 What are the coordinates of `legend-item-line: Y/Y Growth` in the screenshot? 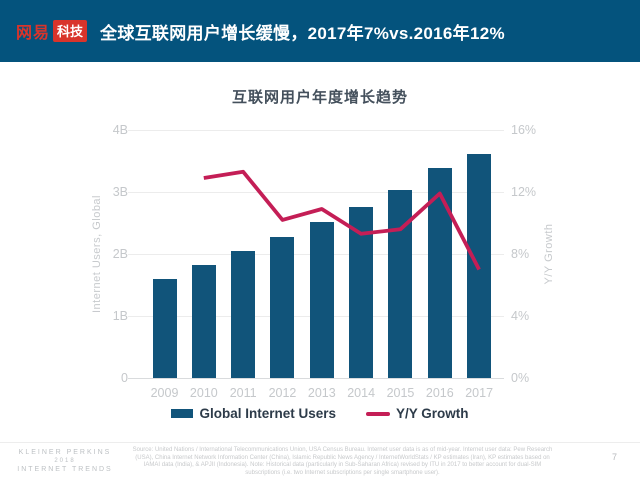 It's located at (417, 413).